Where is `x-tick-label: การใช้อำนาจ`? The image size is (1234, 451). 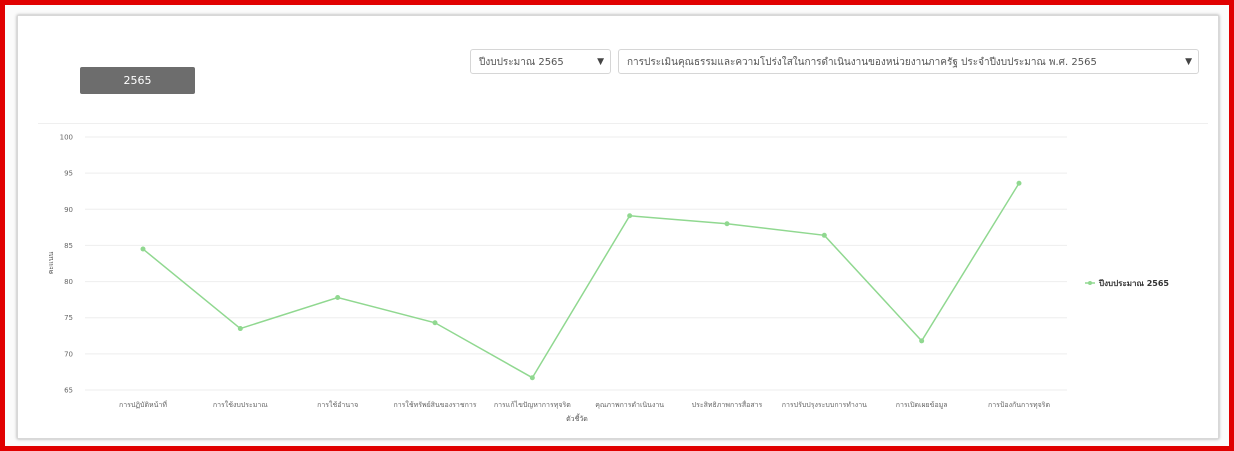 x-tick-label: การใช้อำนาจ is located at coordinates (337, 404).